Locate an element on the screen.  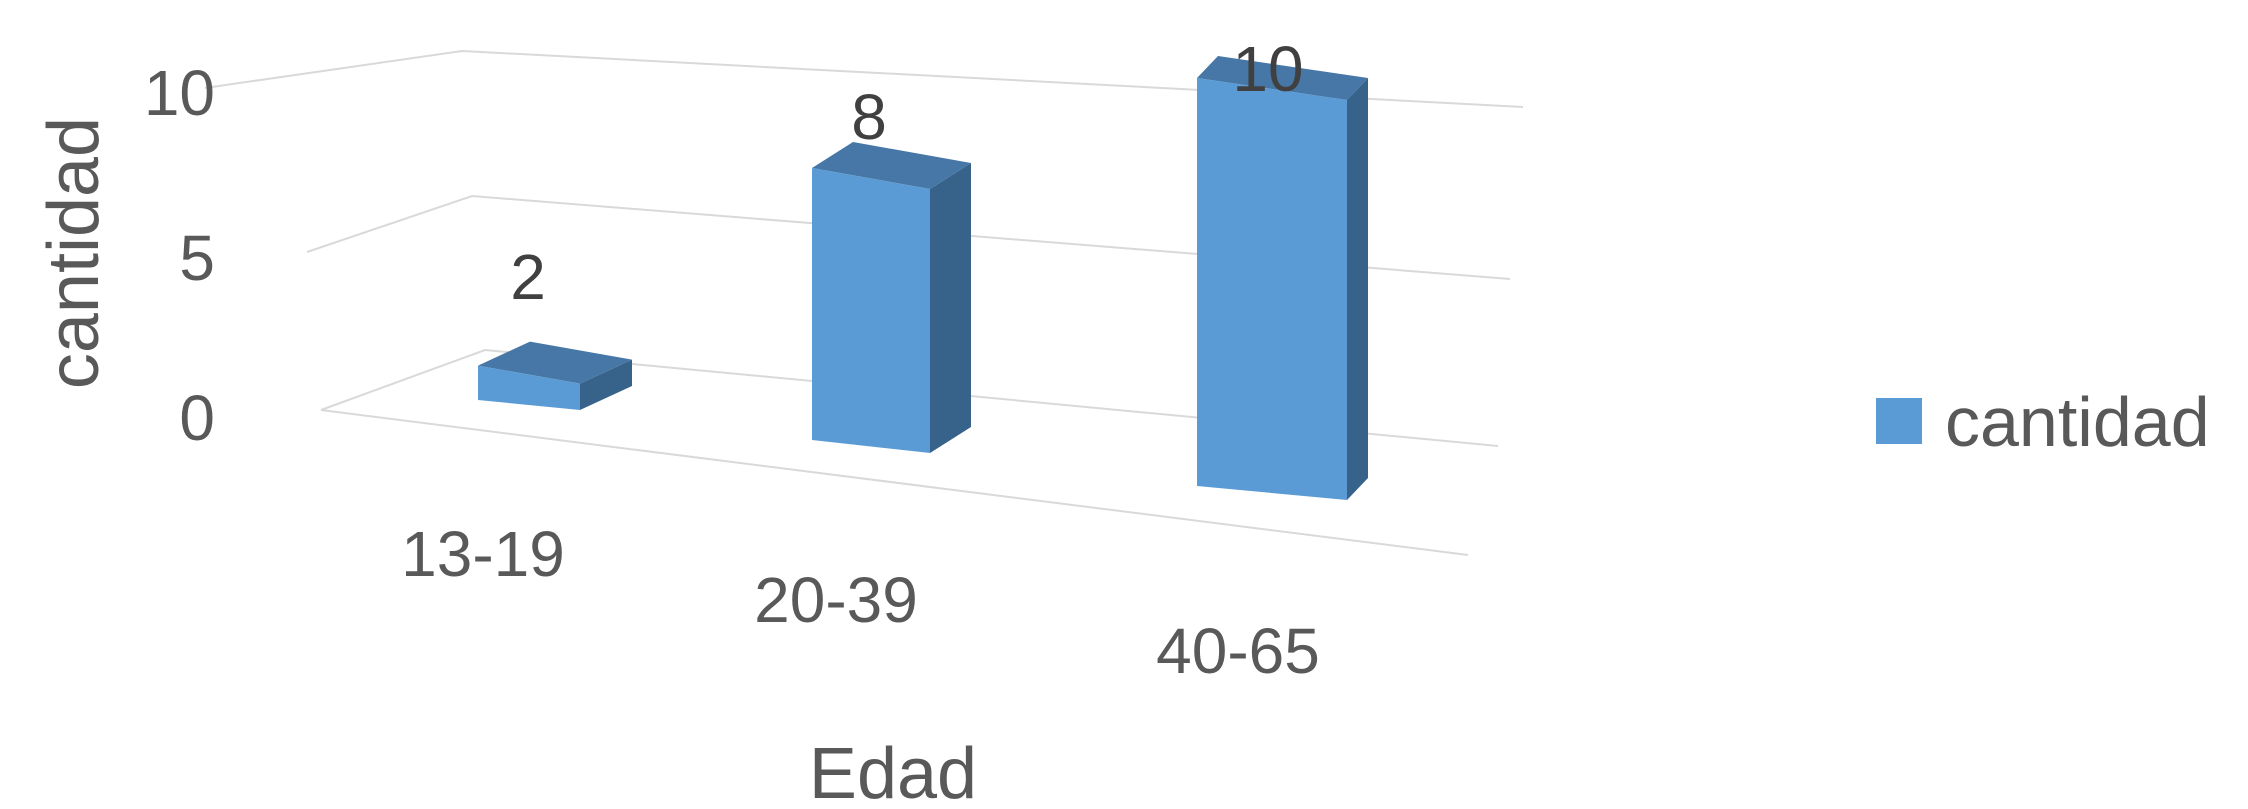
y-axis-title: cantidad is located at coordinates (74, 253).